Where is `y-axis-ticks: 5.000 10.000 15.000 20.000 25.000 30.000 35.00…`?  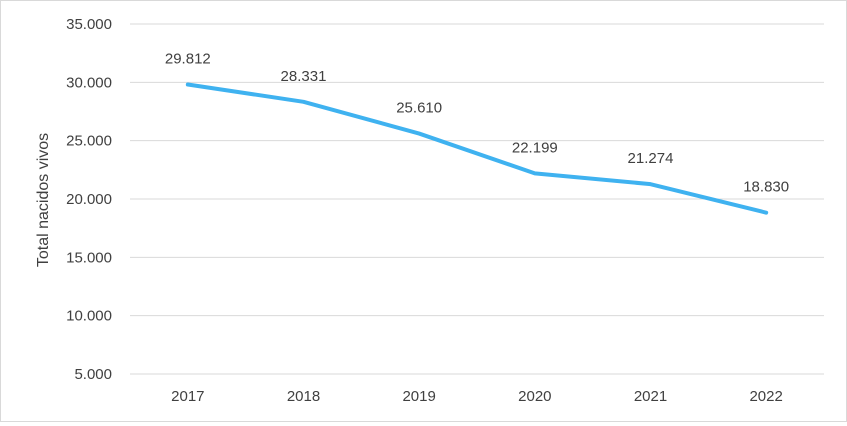
y-axis-ticks: 5.000 10.000 15.000 20.000 25.000 30.000 35.00… is located at coordinates (89, 199).